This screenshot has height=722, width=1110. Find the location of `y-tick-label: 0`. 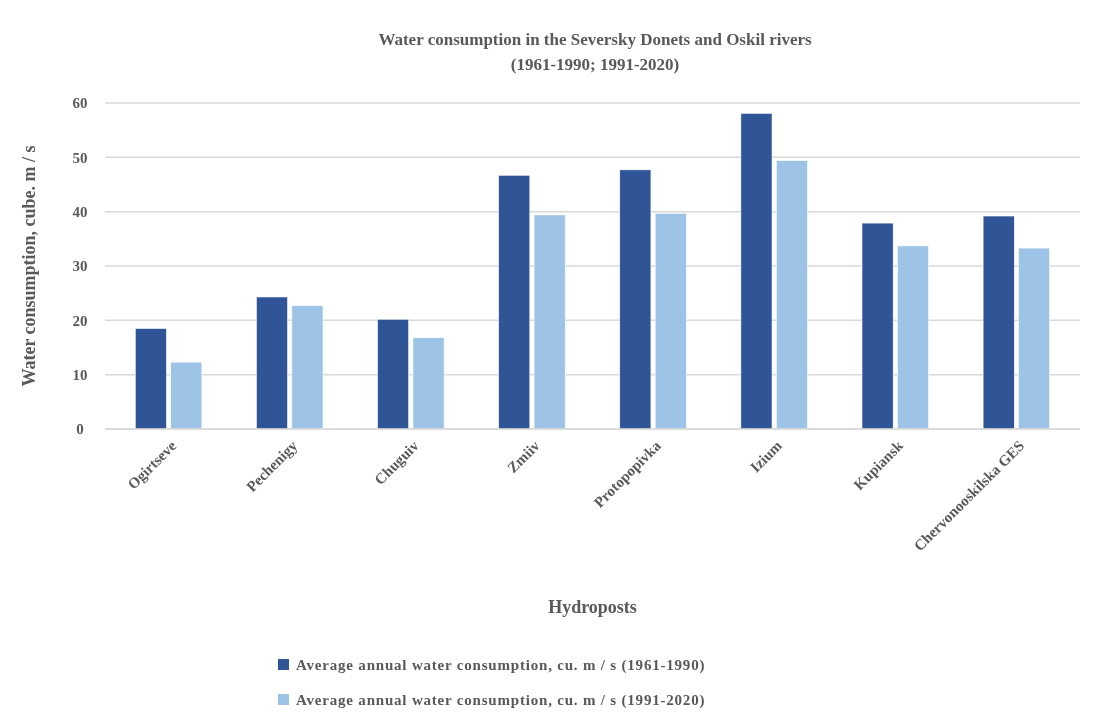

y-tick-label: 0 is located at coordinates (80, 429).